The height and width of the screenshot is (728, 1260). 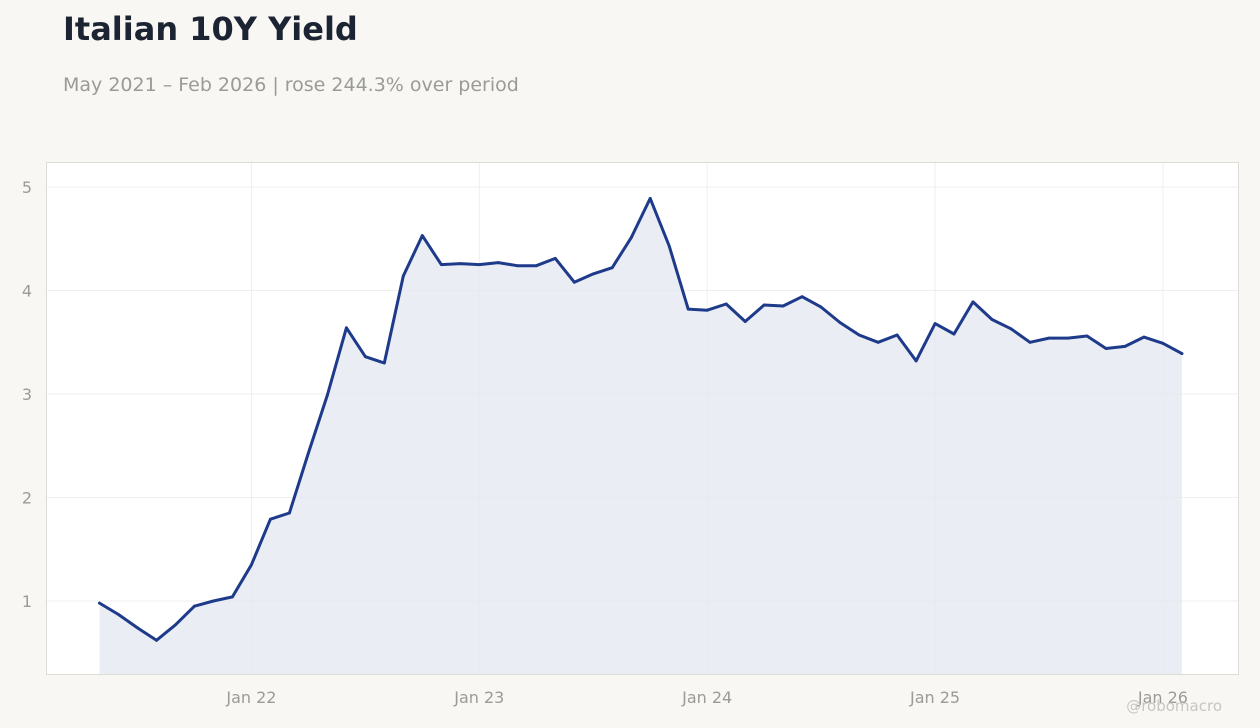 I want to click on x-tick-label: Jan 22, so click(x=250, y=697).